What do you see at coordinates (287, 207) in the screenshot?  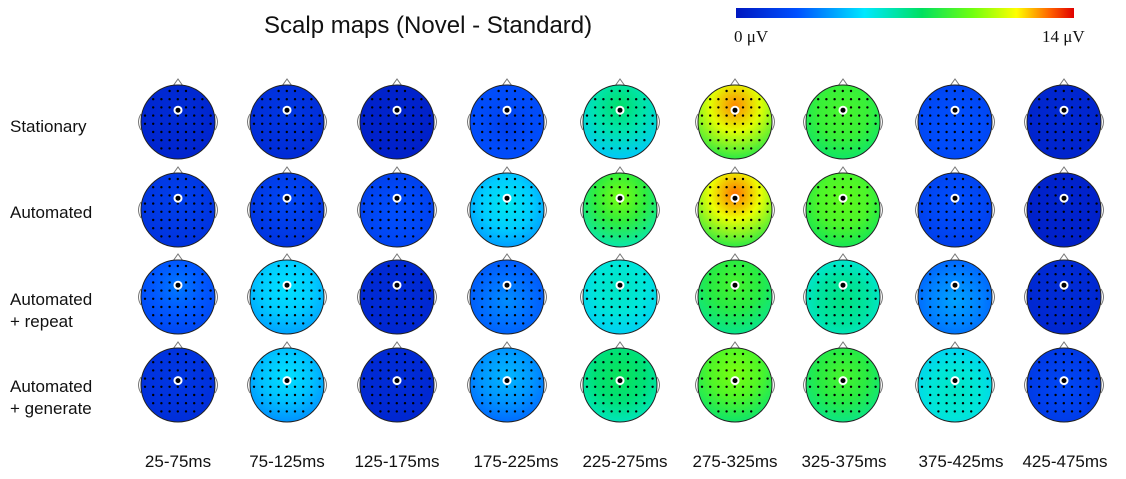 I see `scalp-map-automated-75-125ms` at bounding box center [287, 207].